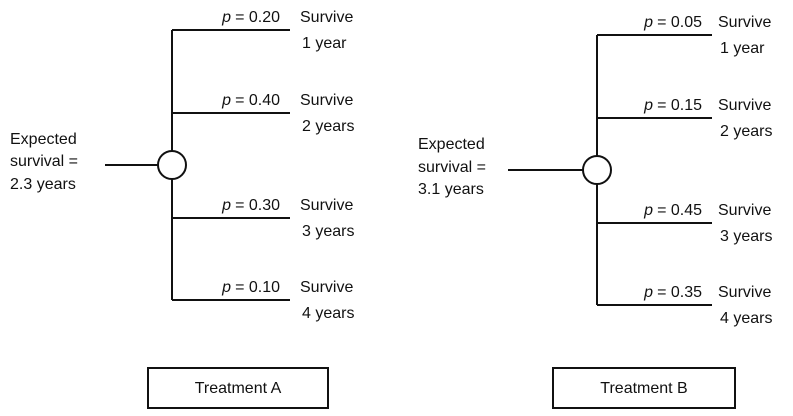 This screenshot has width=793, height=416. I want to click on probability-label: p = 0.40, so click(250, 100).